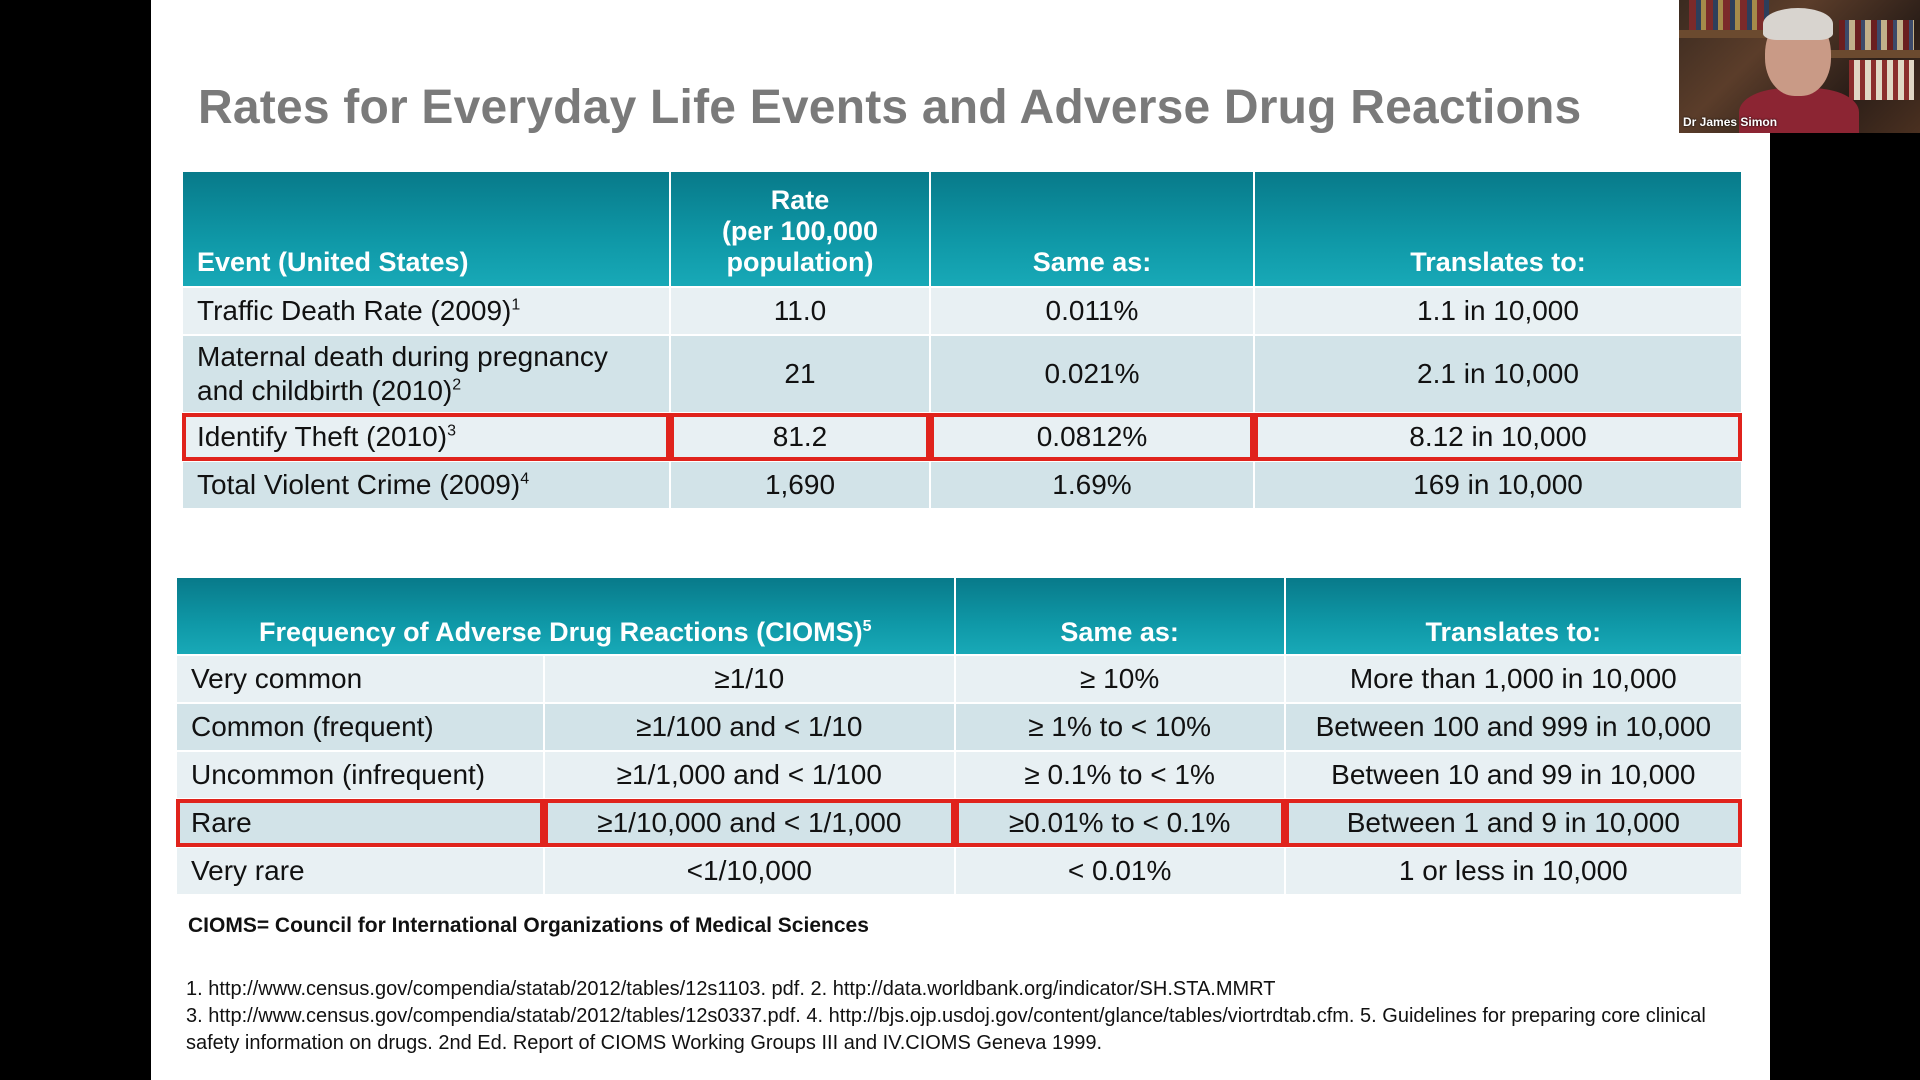 This screenshot has height=1080, width=1920. What do you see at coordinates (1119, 775) in the screenshot?
I see `same-as-cell: ≥ 0.1% to < 1%` at bounding box center [1119, 775].